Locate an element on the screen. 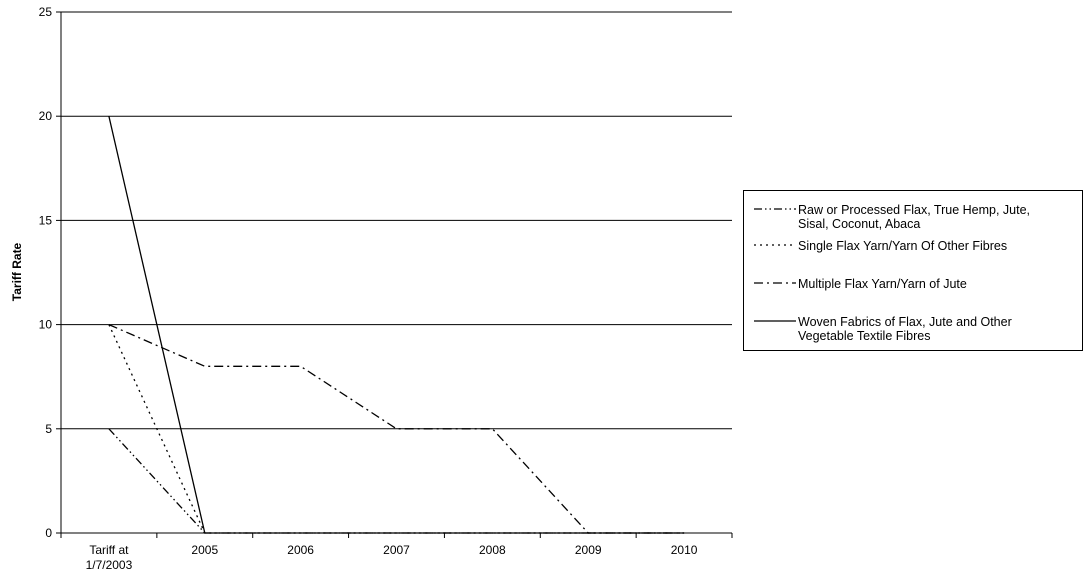 This screenshot has height=583, width=1090. y-tick-label-0: 0 is located at coordinates (48, 533).